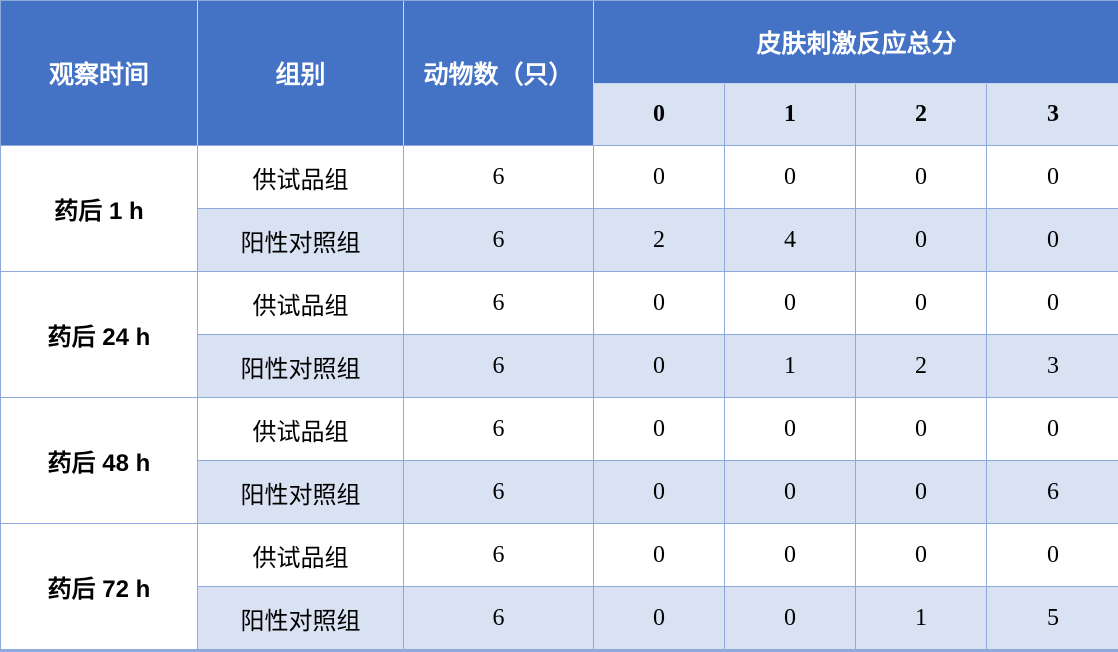 This screenshot has height=652, width=1118. I want to click on table-row: 阳性对照组 6 0 0 1 5, so click(559, 618).